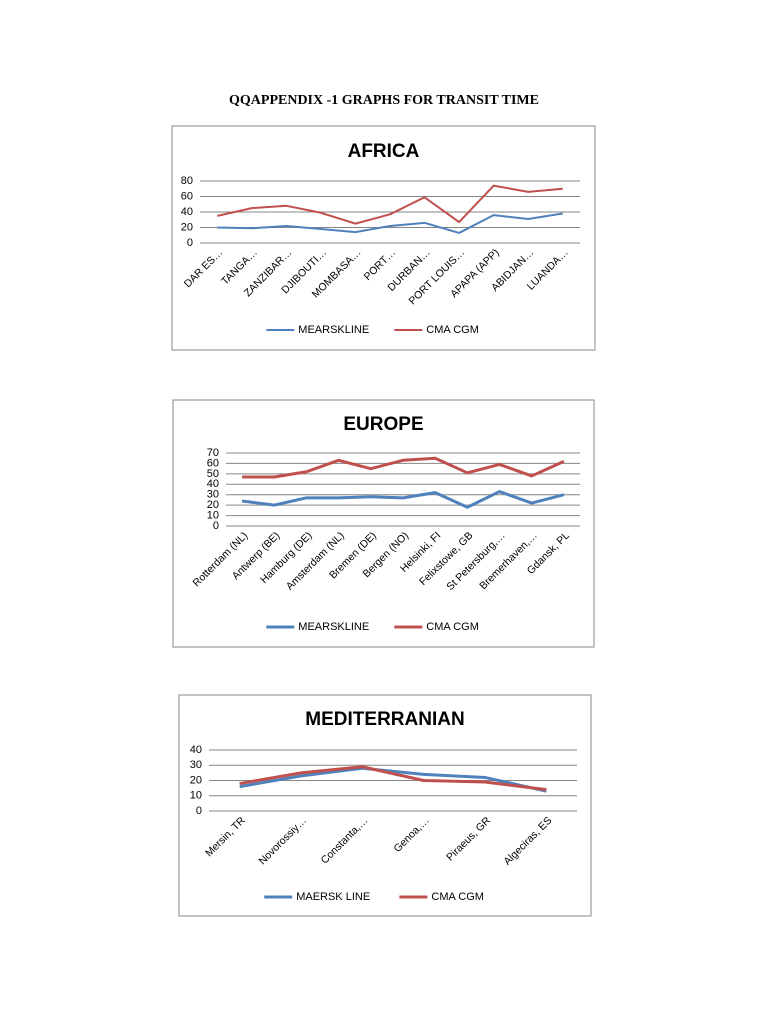 The width and height of the screenshot is (768, 1029). I want to click on y-tick-label: 70, so click(213, 453).